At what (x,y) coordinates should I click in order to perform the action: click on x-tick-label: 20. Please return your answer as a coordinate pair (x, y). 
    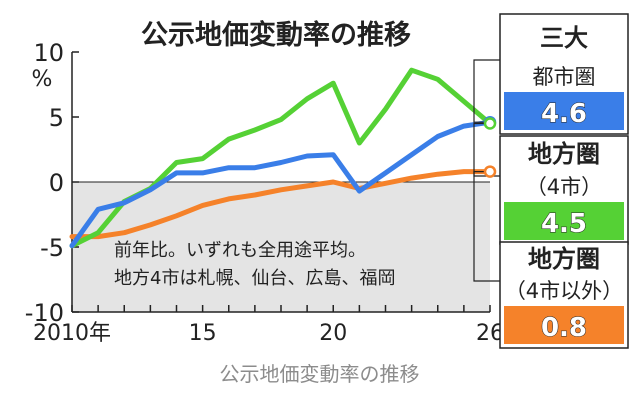
    Looking at the image, I should click on (333, 333).